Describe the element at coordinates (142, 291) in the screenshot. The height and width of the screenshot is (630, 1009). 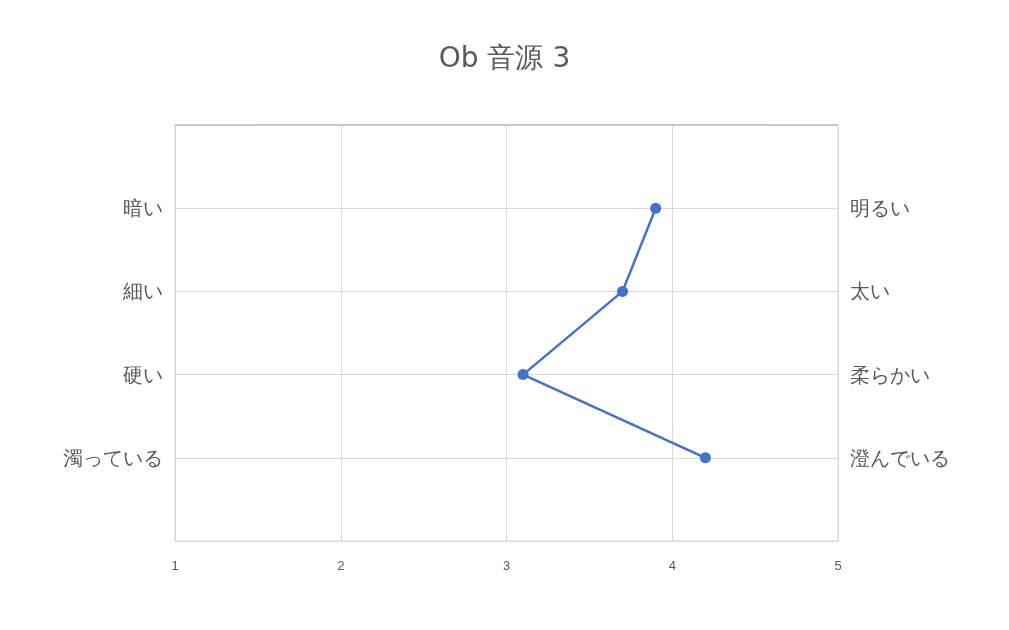
I see `y-tick-label: 細い` at that location.